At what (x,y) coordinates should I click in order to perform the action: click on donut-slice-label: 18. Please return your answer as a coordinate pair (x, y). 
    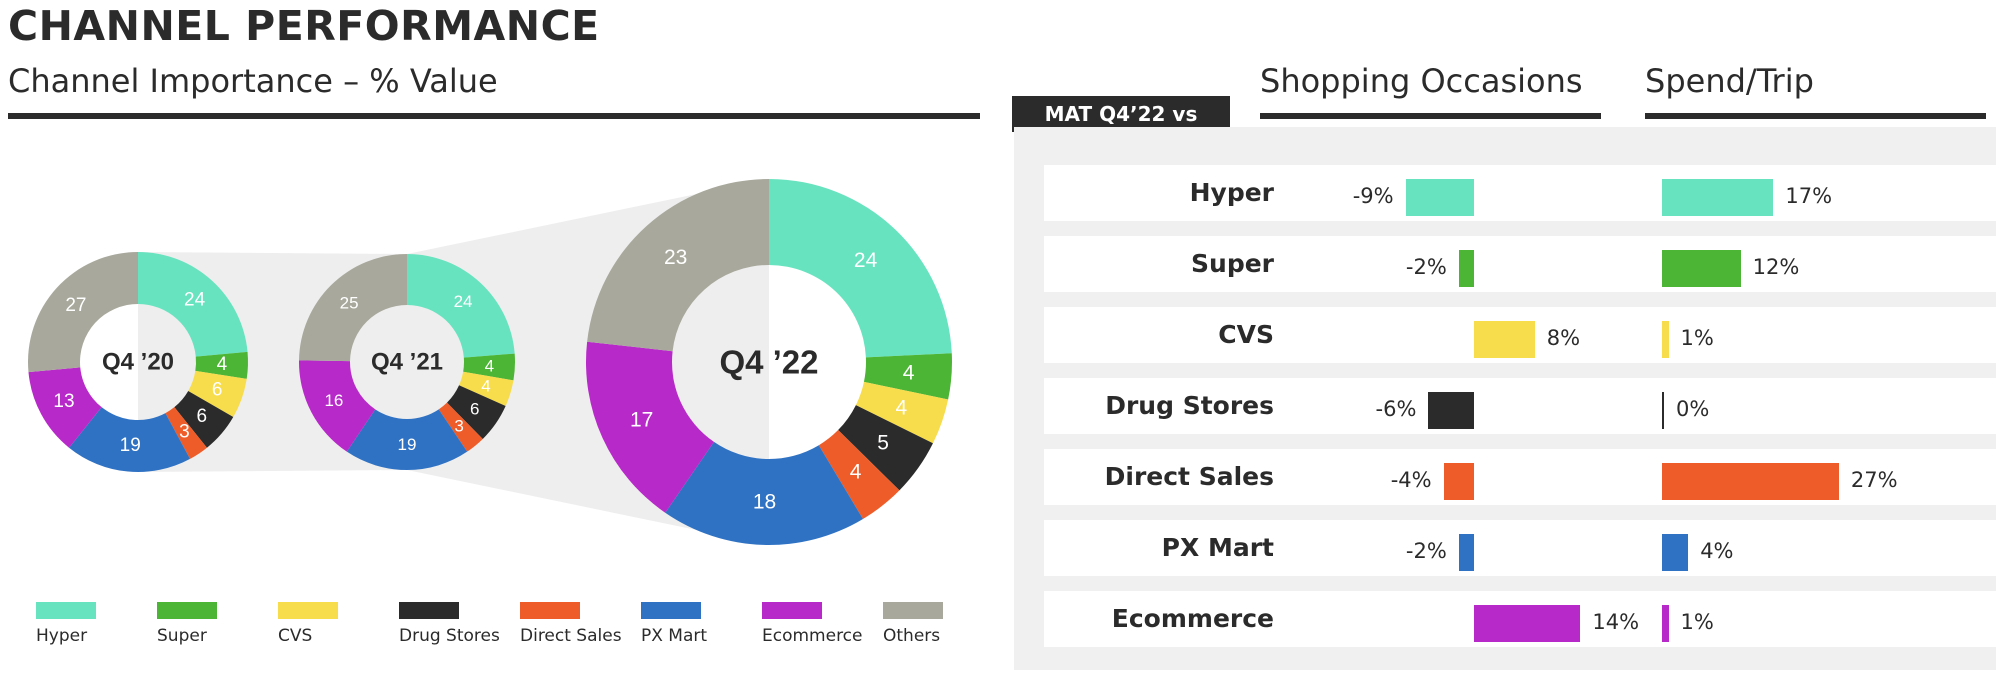
    Looking at the image, I should click on (764, 501).